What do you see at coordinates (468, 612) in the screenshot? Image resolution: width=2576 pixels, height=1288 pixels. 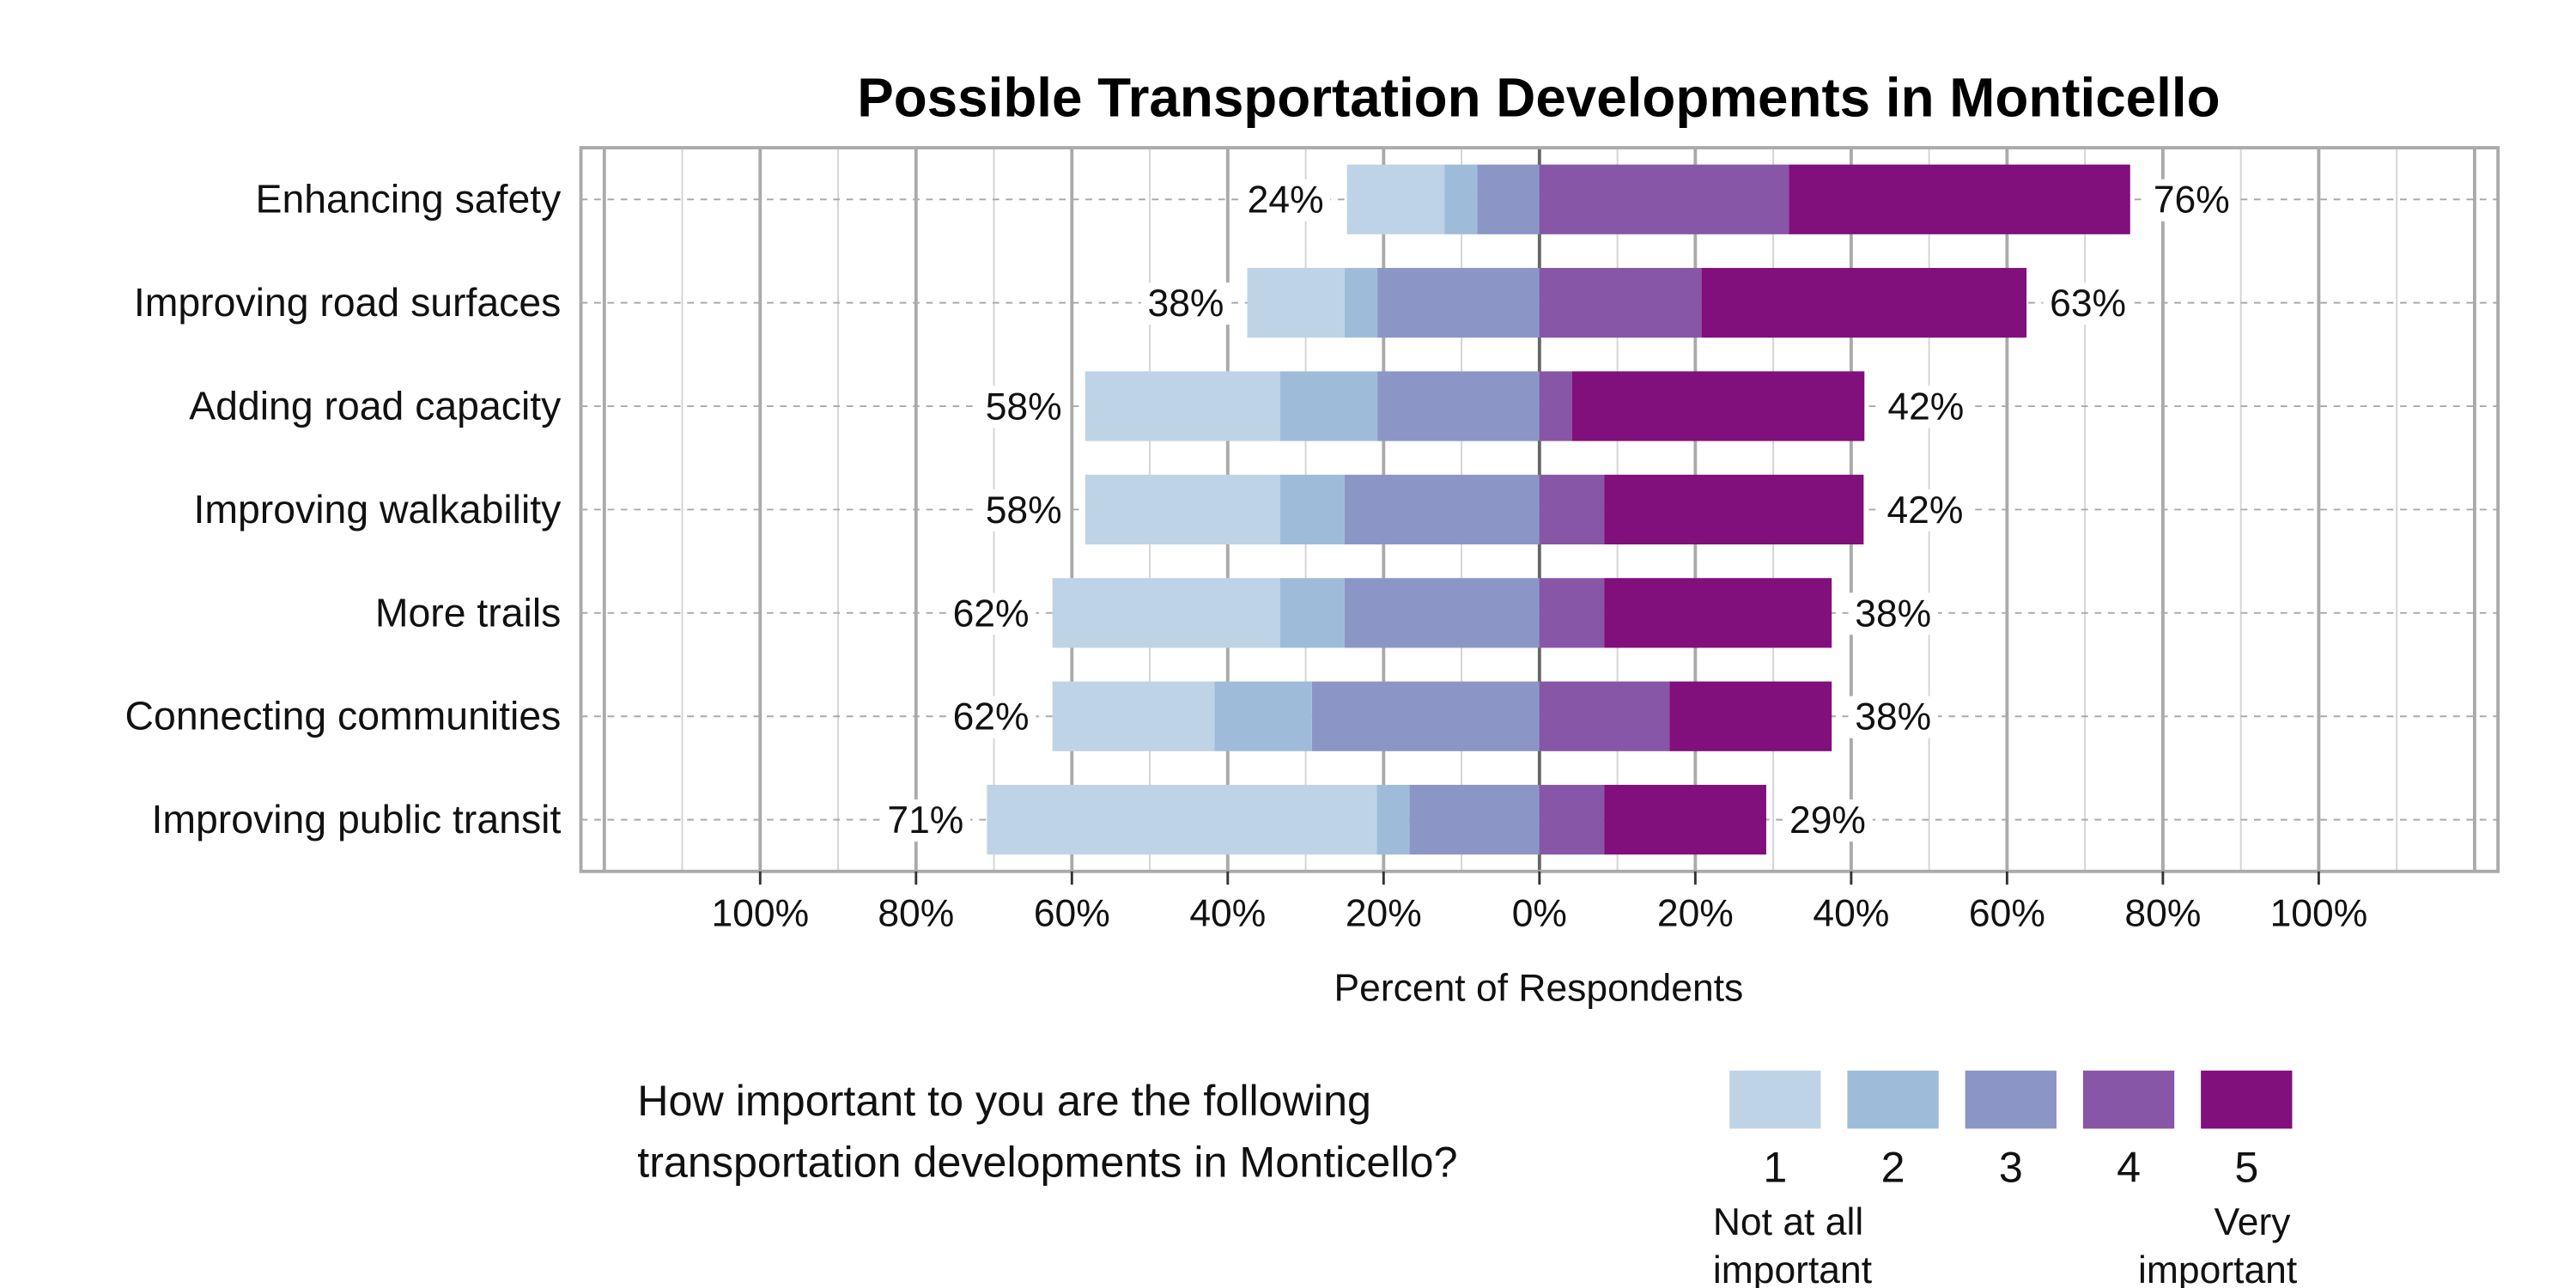 I see `category-label: More trails` at bounding box center [468, 612].